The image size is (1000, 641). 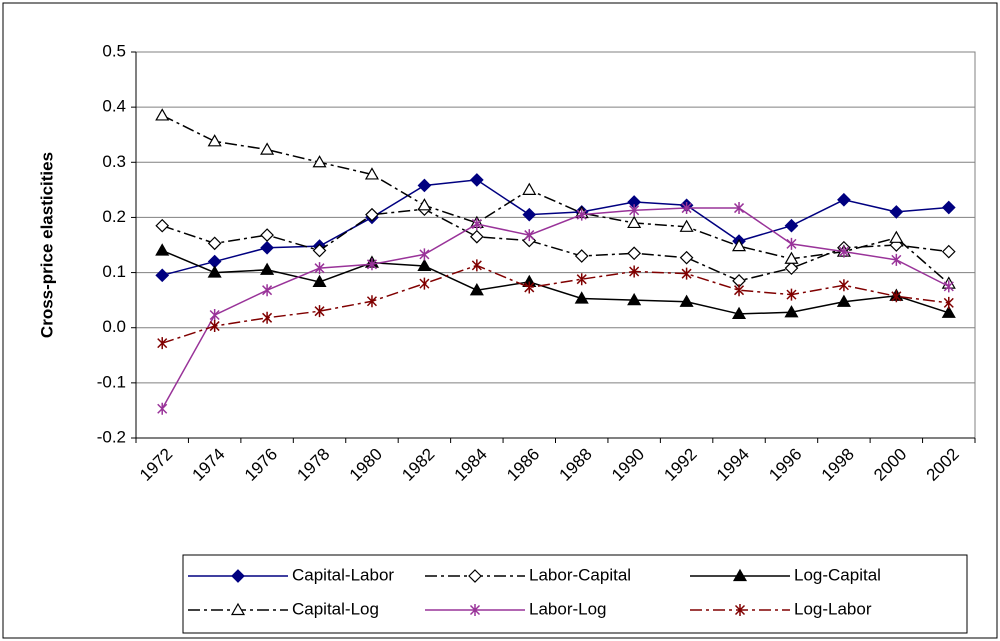 I want to click on y-tick-label: -0.1, so click(x=111, y=381).